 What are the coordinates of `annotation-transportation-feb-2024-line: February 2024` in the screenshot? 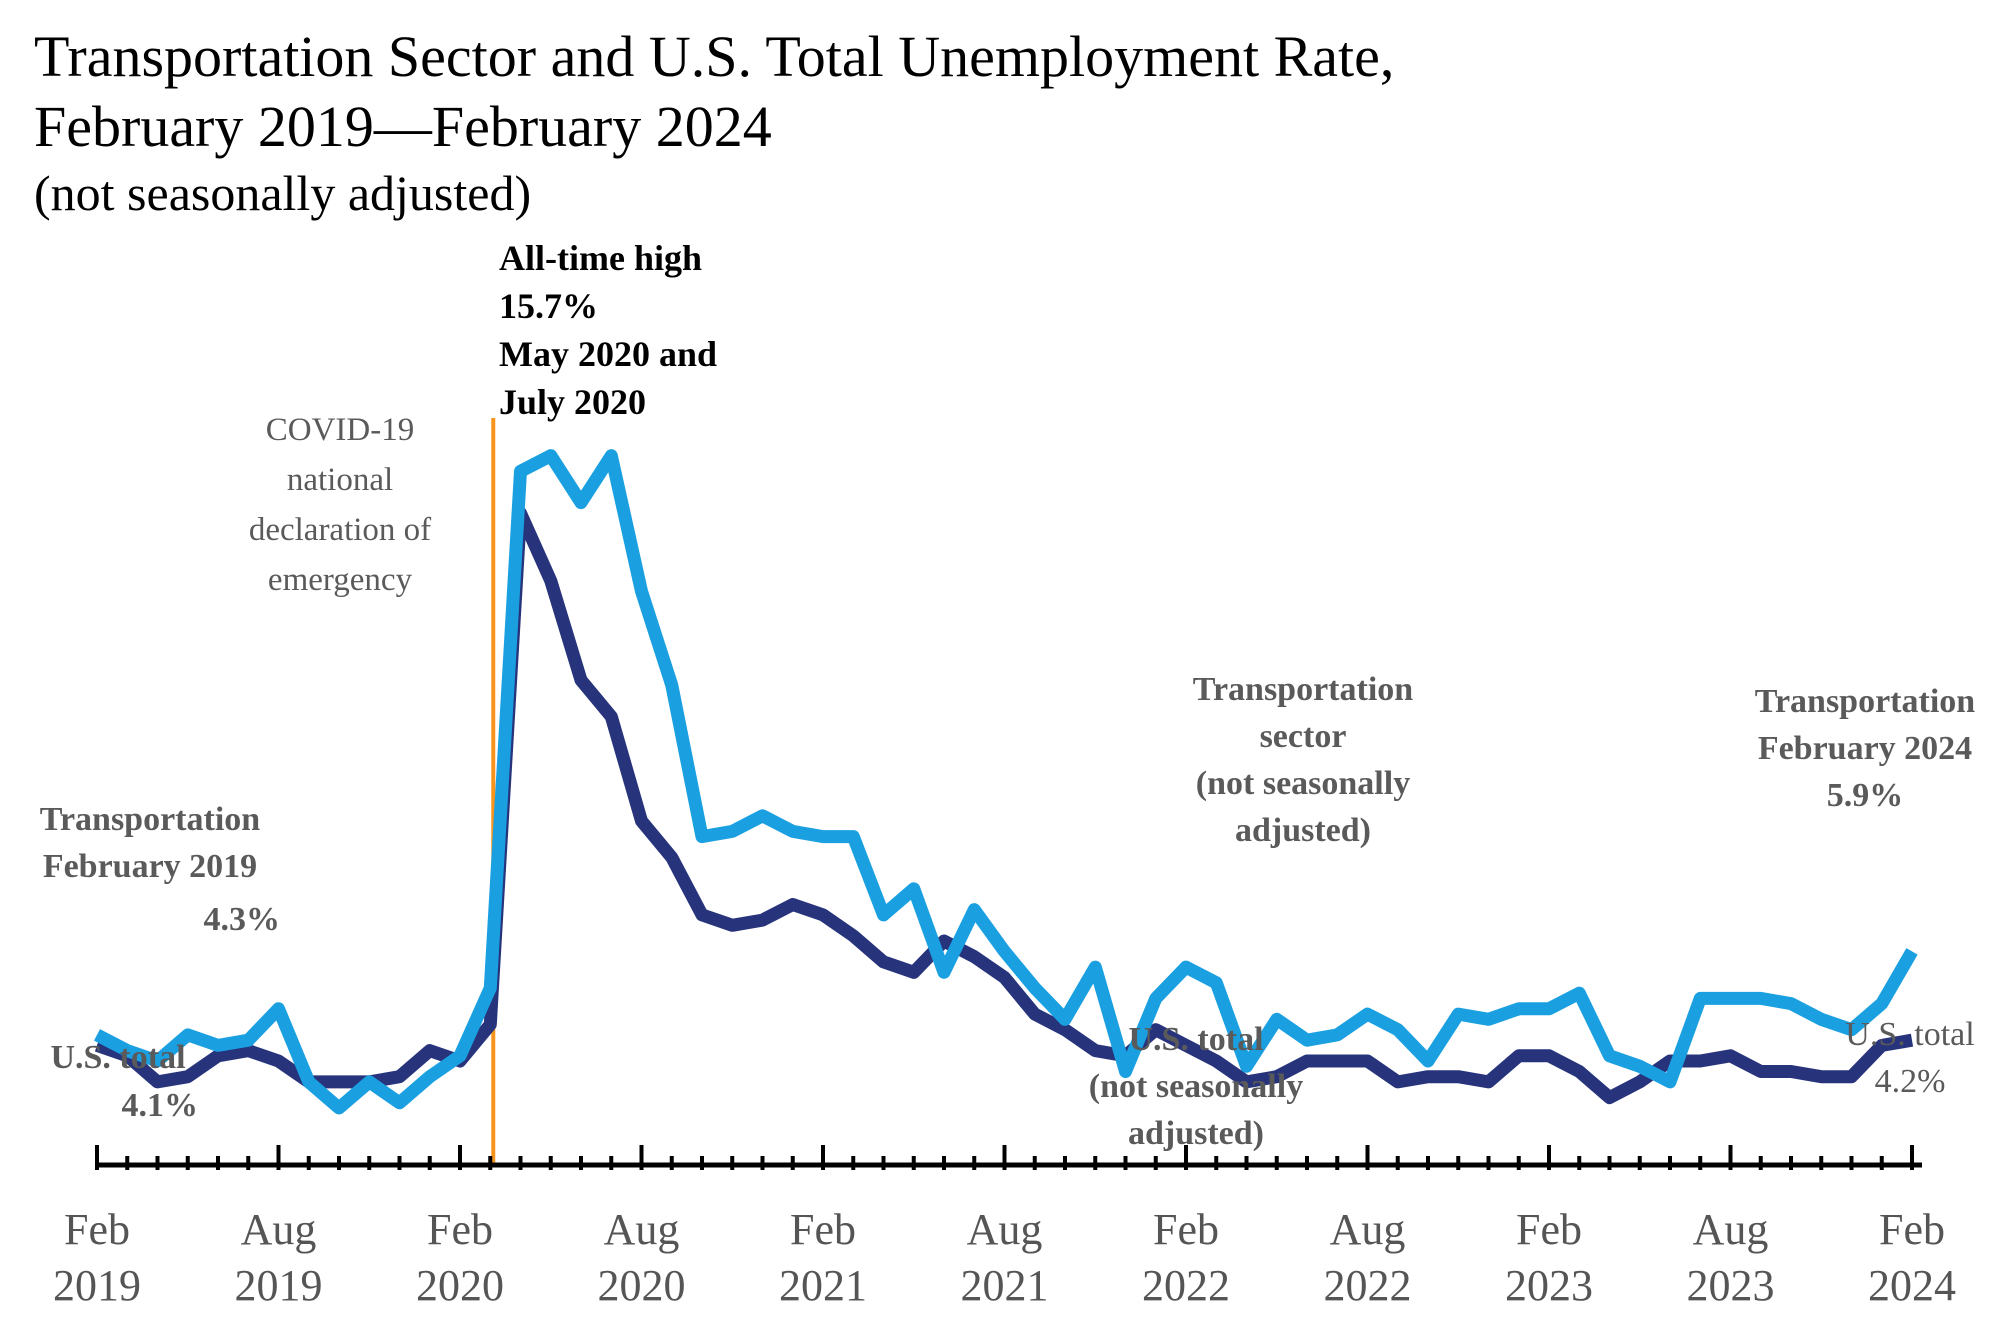 It's located at (1865, 748).